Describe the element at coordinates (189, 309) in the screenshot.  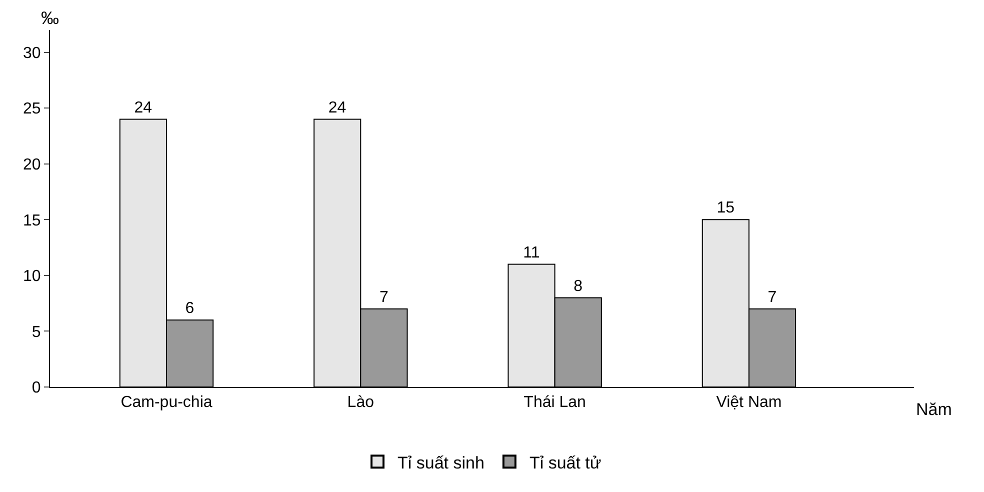
I see `data-label: 6` at that location.